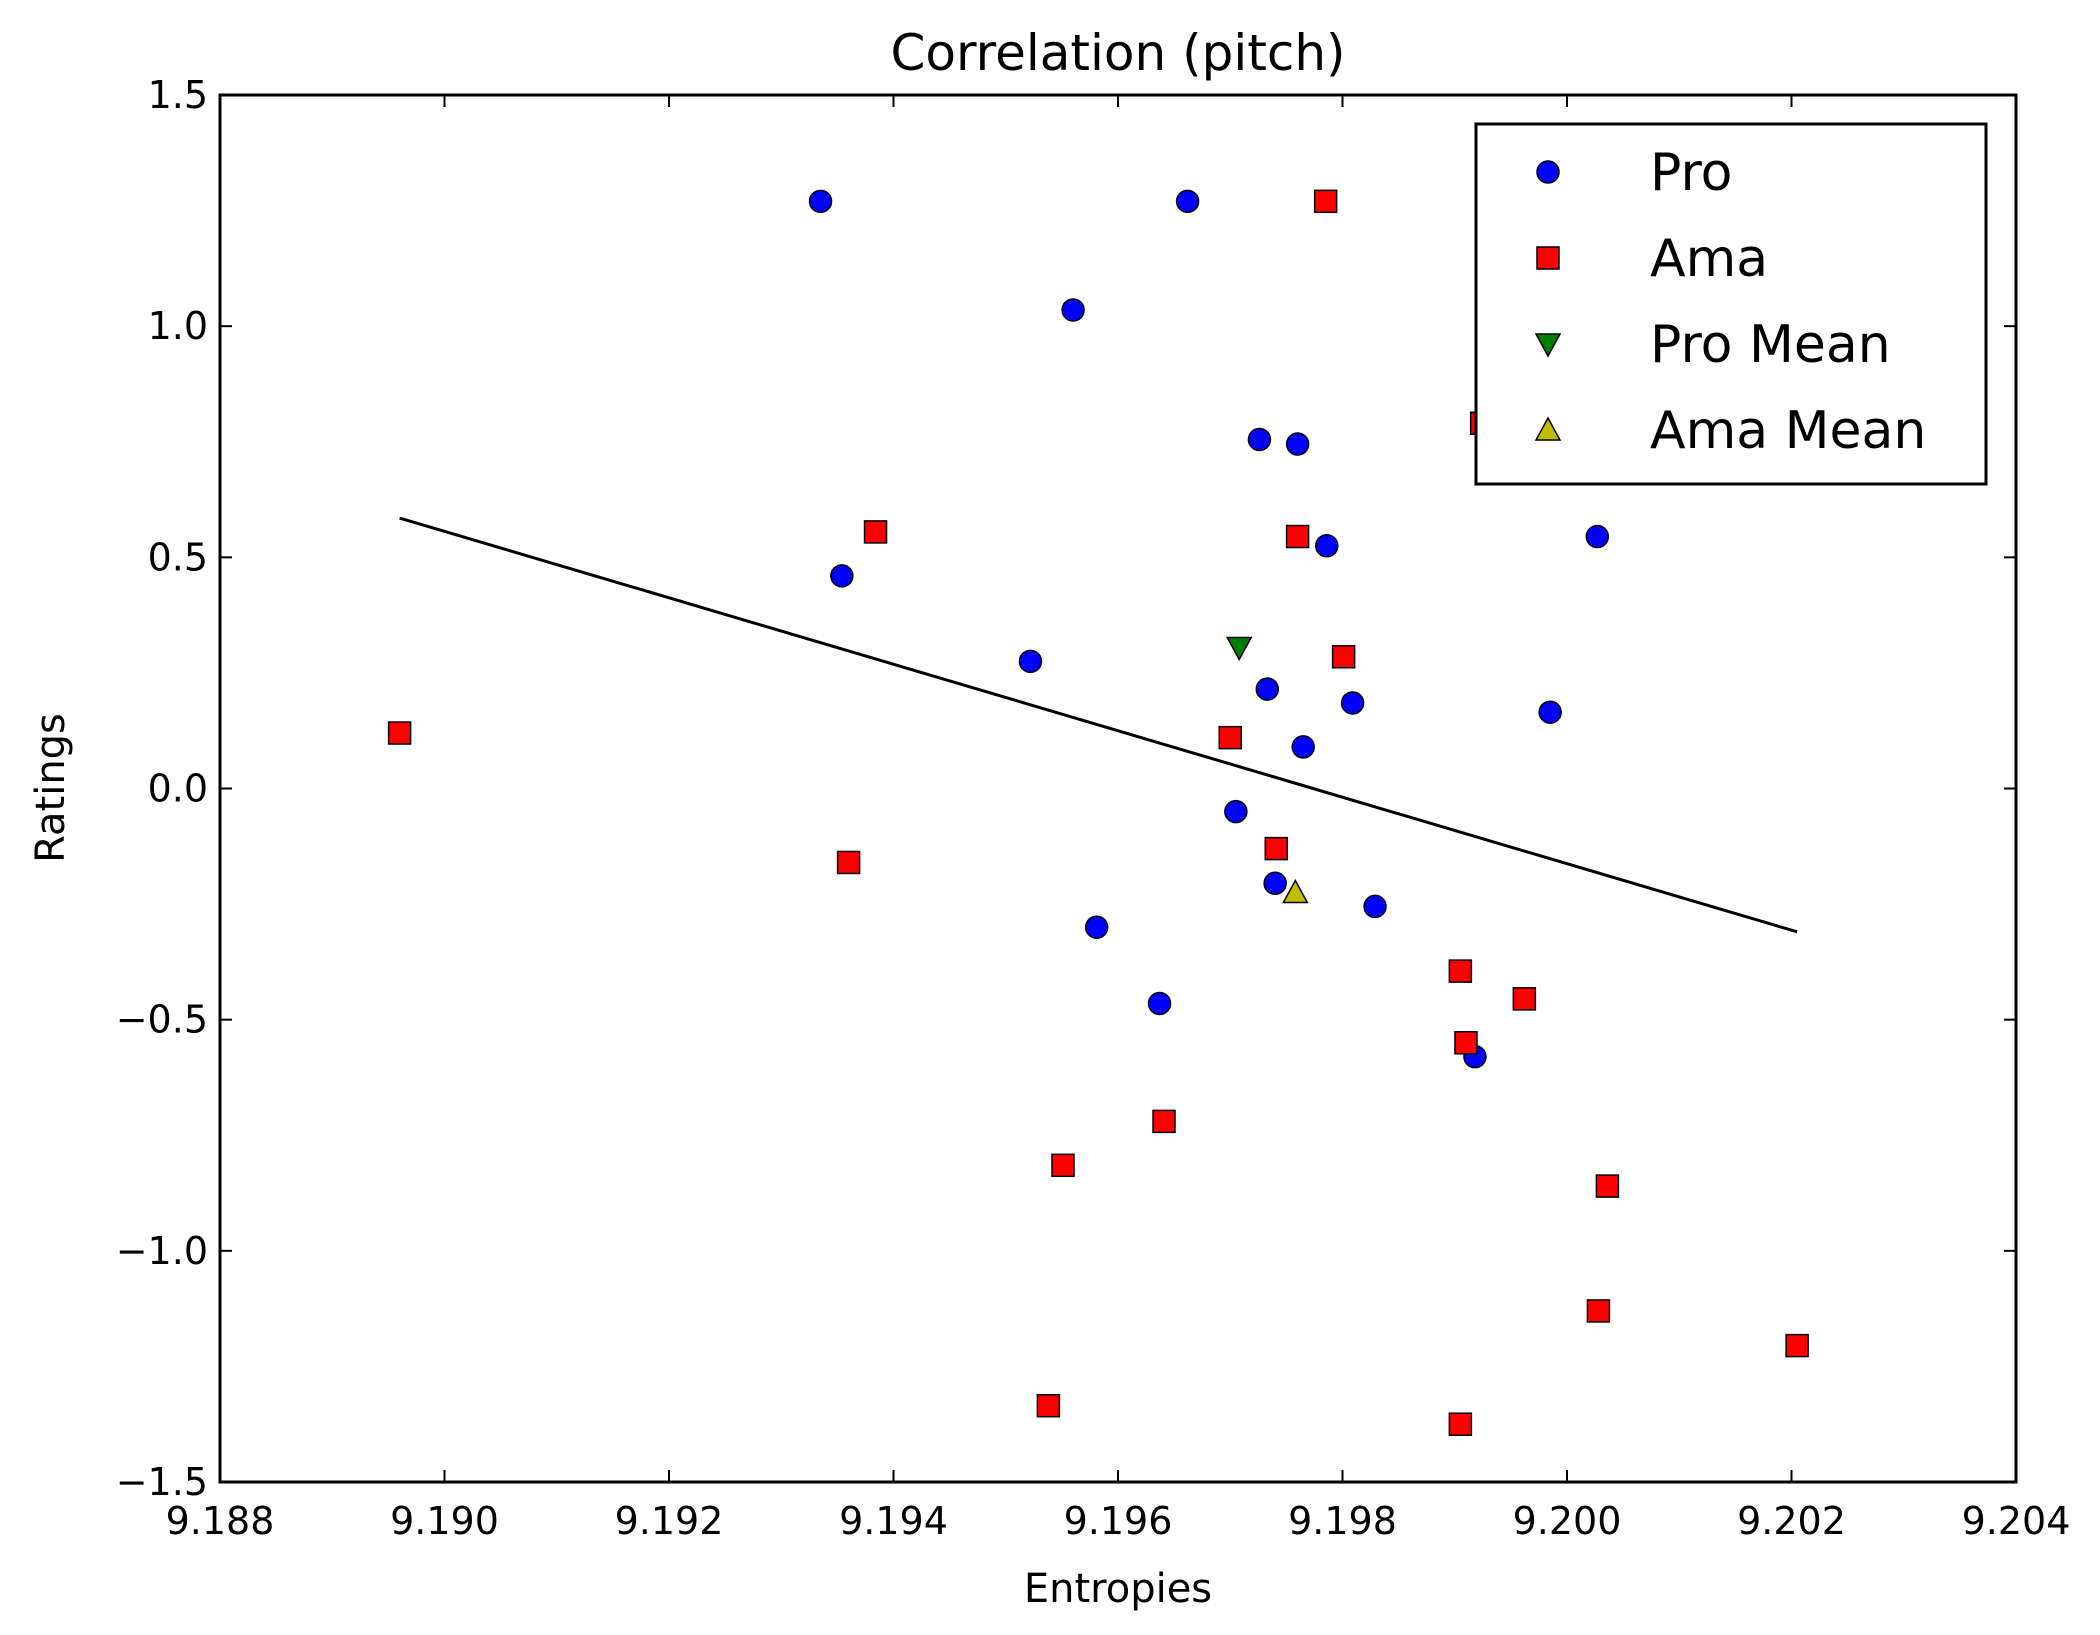 Image resolution: width=2100 pixels, height=1635 pixels. What do you see at coordinates (1548, 428) in the screenshot?
I see `legend-marker-ama-mean` at bounding box center [1548, 428].